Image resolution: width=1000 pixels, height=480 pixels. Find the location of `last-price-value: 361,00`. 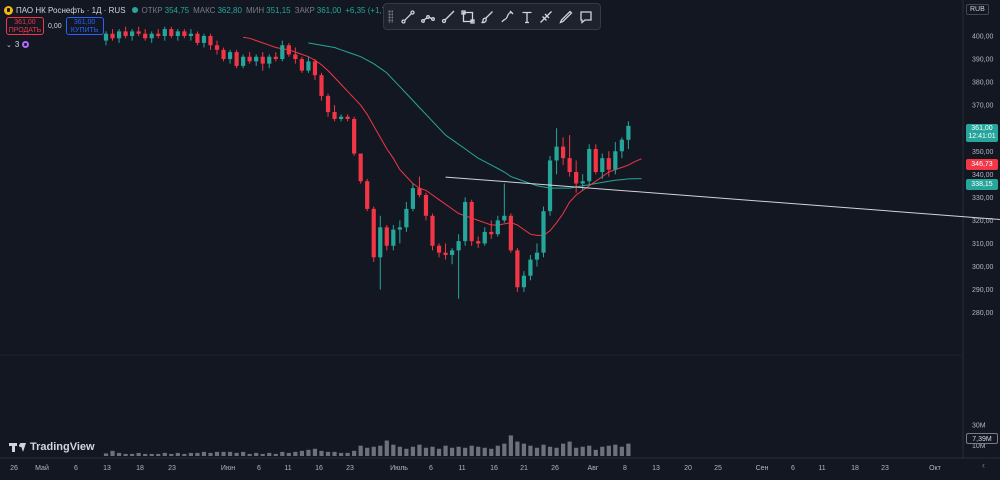

last-price-value: 361,00 is located at coordinates (982, 128).